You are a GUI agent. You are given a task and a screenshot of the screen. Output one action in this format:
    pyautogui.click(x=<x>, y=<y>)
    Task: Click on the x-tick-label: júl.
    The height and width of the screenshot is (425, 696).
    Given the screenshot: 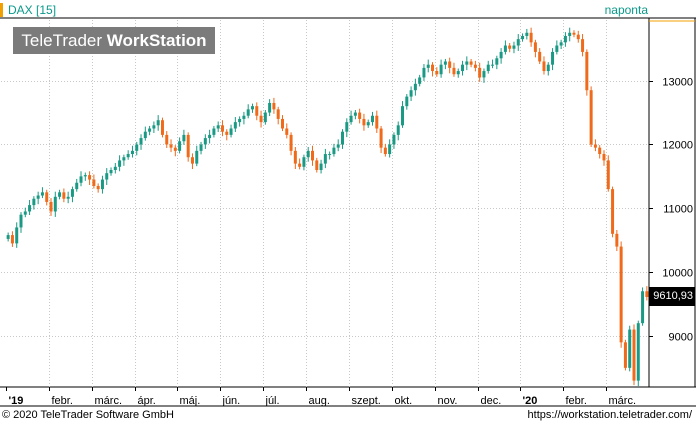 What is the action you would take?
    pyautogui.click(x=272, y=401)
    